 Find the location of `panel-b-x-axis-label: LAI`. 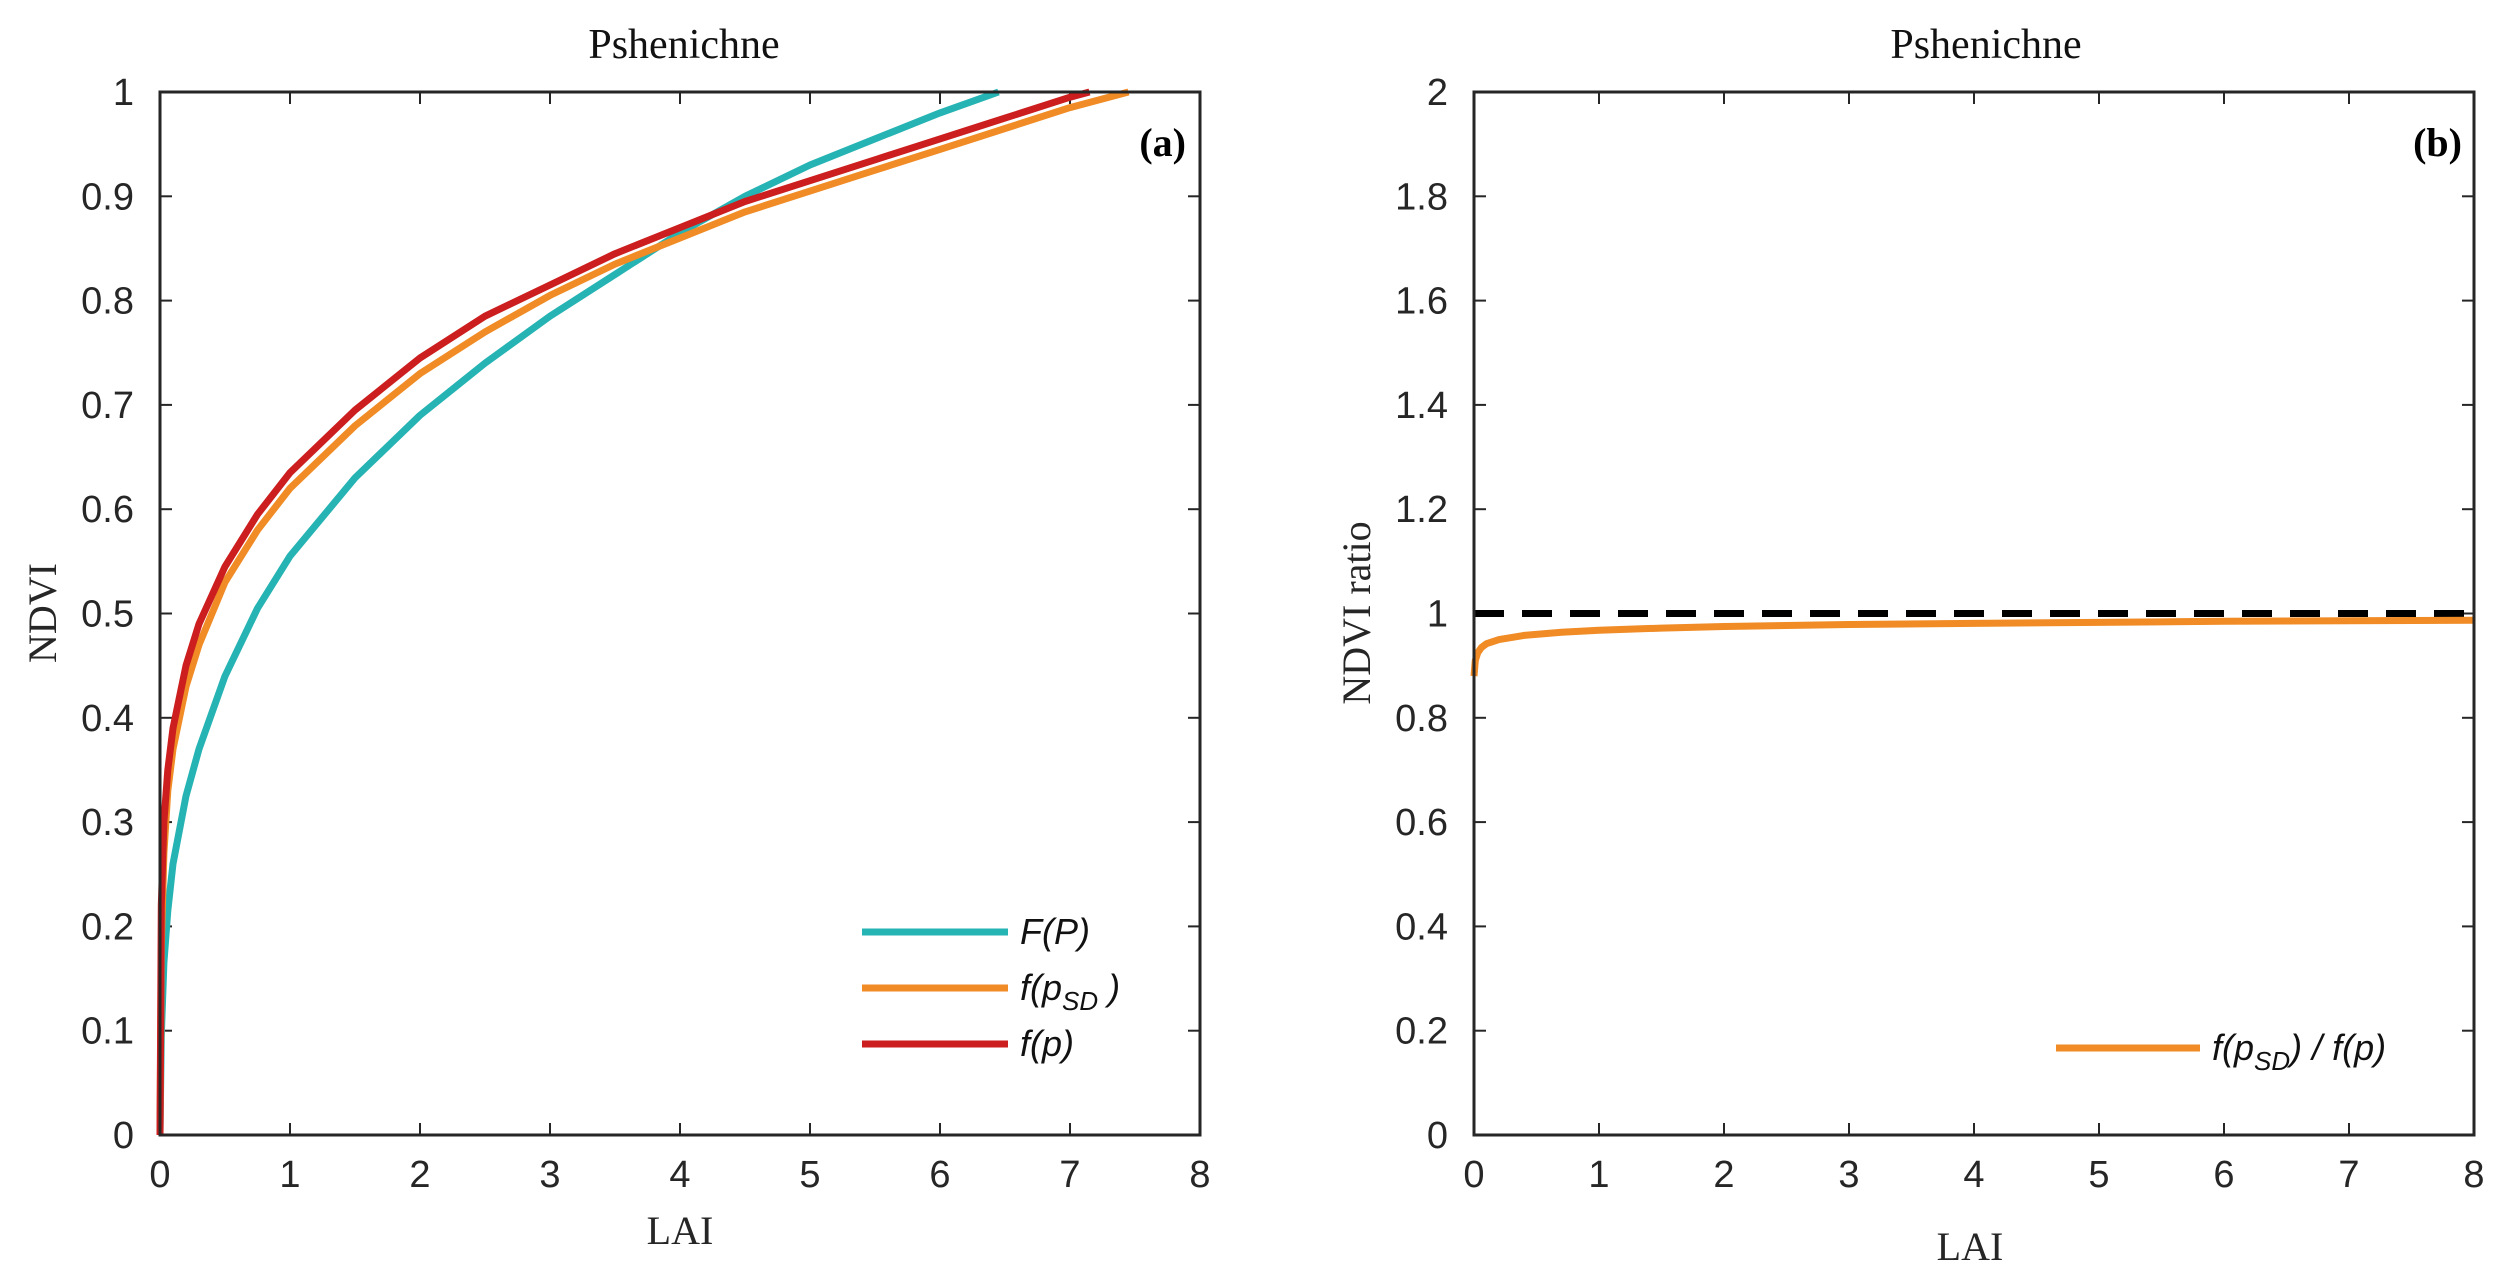

panel-b-x-axis-label: LAI is located at coordinates (1970, 1246).